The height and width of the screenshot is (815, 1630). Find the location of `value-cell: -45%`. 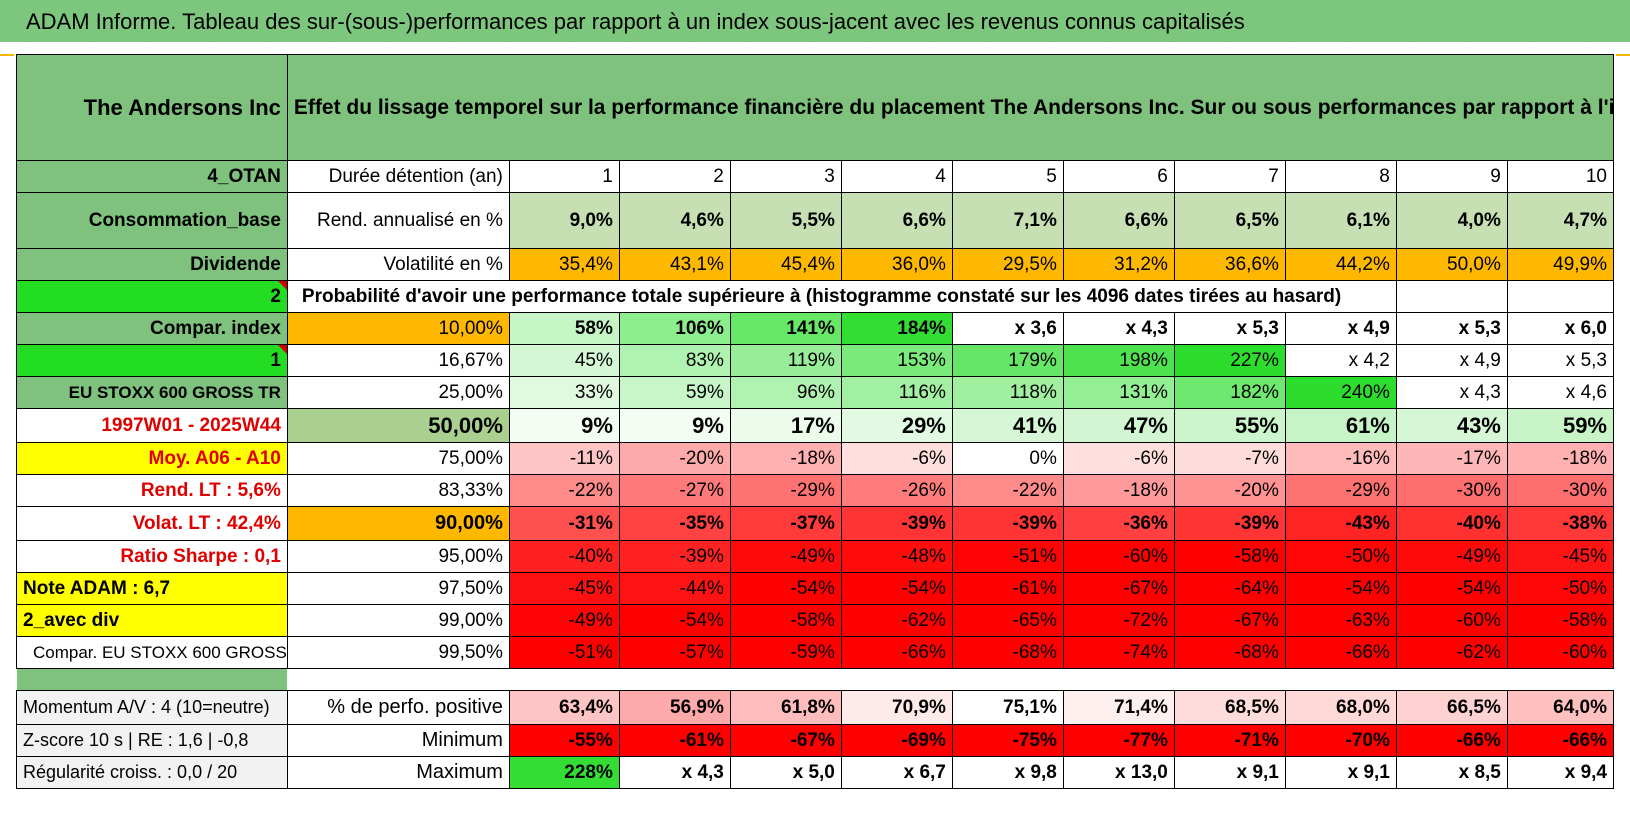

value-cell: -45% is located at coordinates (1560, 556).